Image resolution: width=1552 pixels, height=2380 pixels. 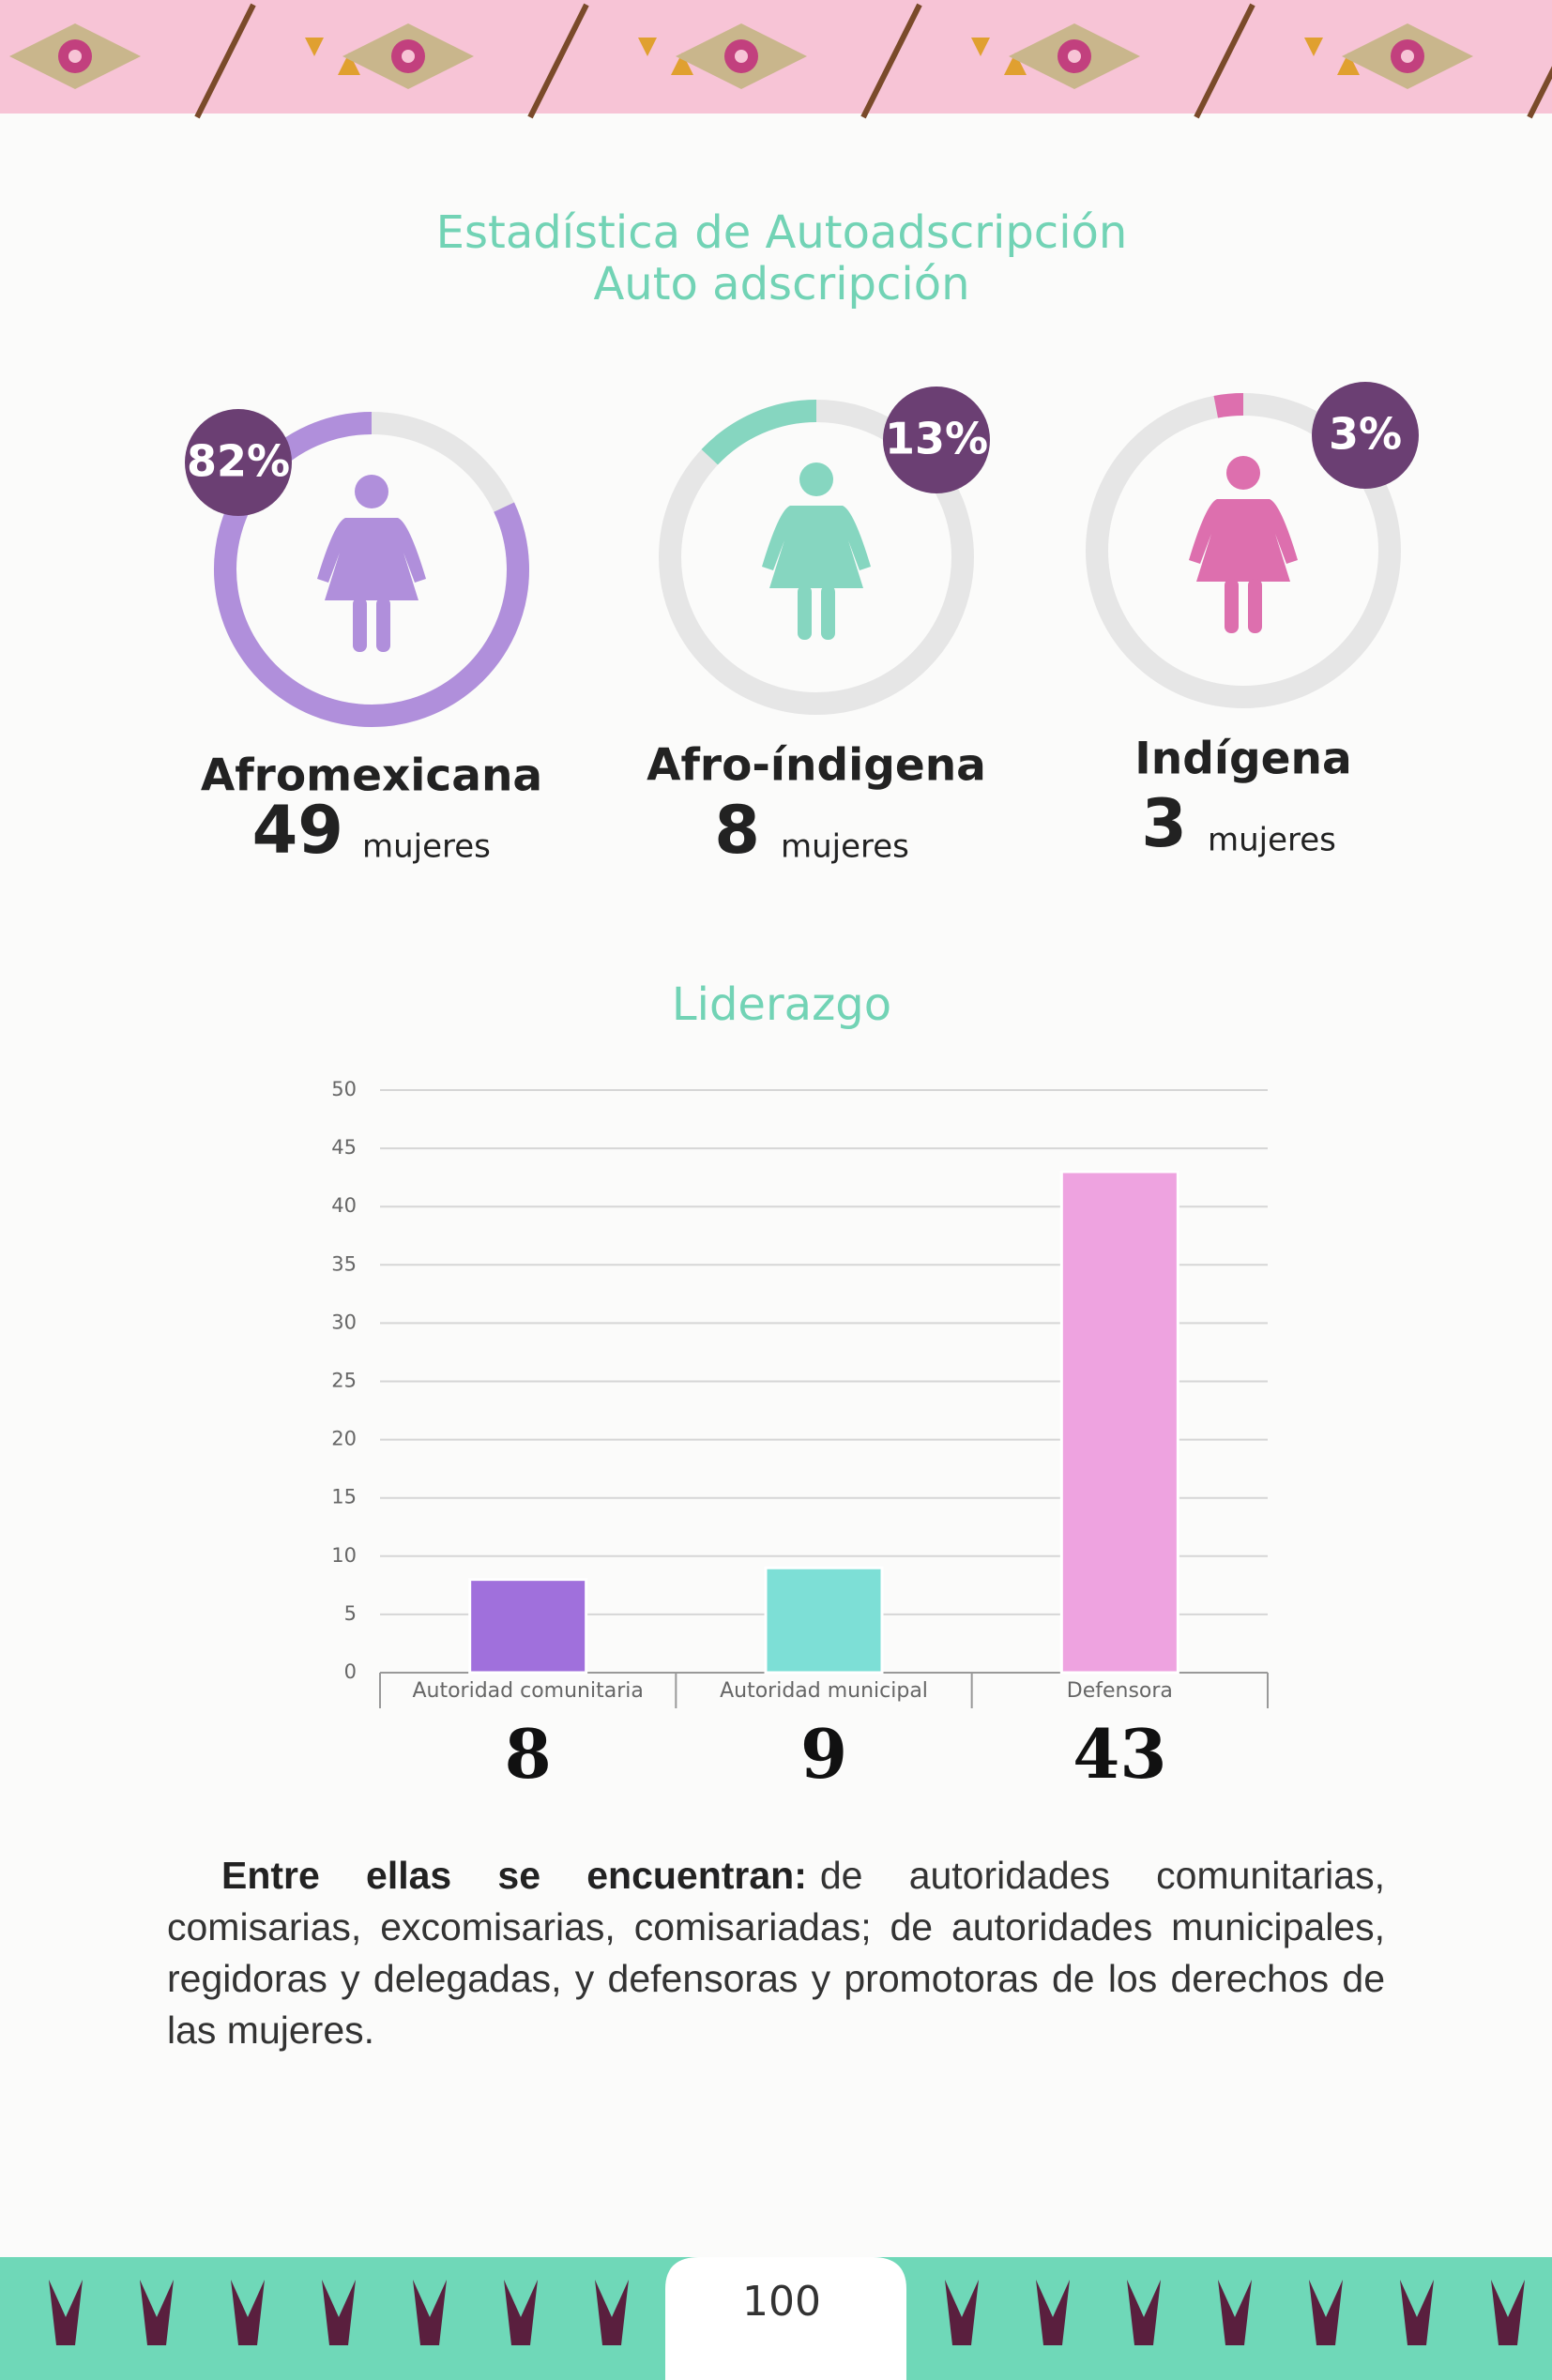 What do you see at coordinates (780, 61) in the screenshot?
I see `top-ornaments` at bounding box center [780, 61].